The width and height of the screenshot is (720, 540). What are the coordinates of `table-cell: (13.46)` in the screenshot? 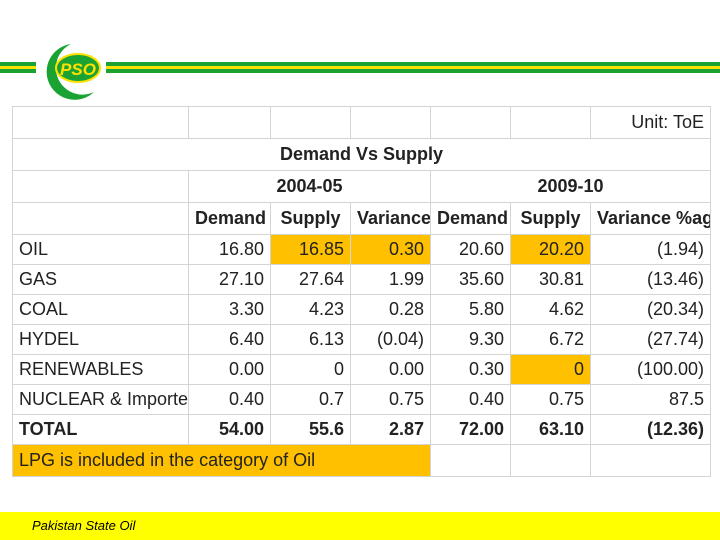 It's located at (650, 279).